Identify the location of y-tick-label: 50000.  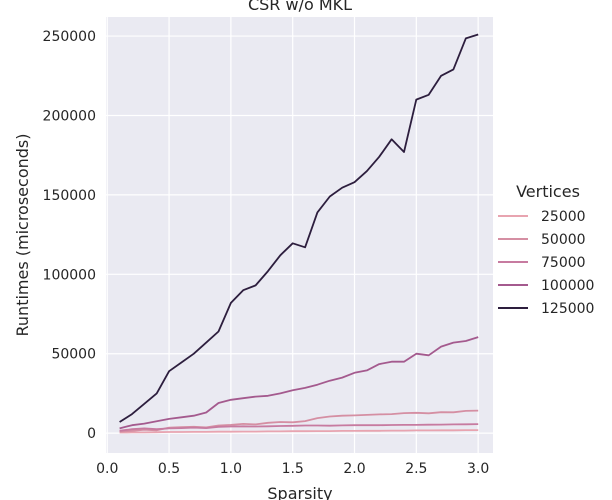
(73, 355).